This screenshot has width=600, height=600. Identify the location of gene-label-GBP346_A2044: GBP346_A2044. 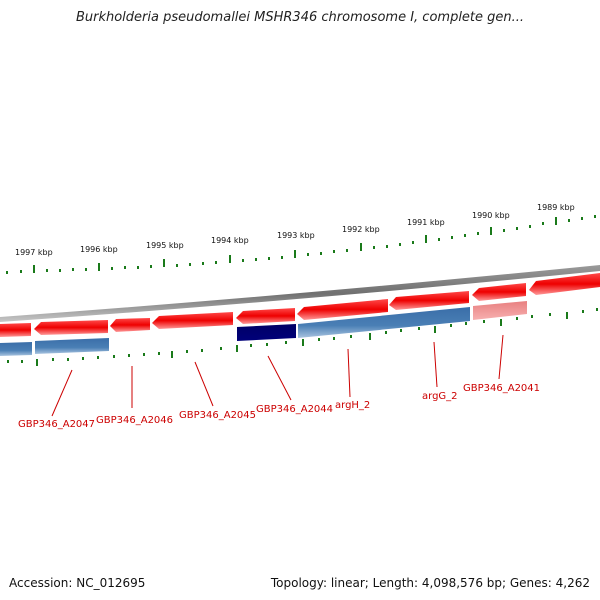
(294, 409).